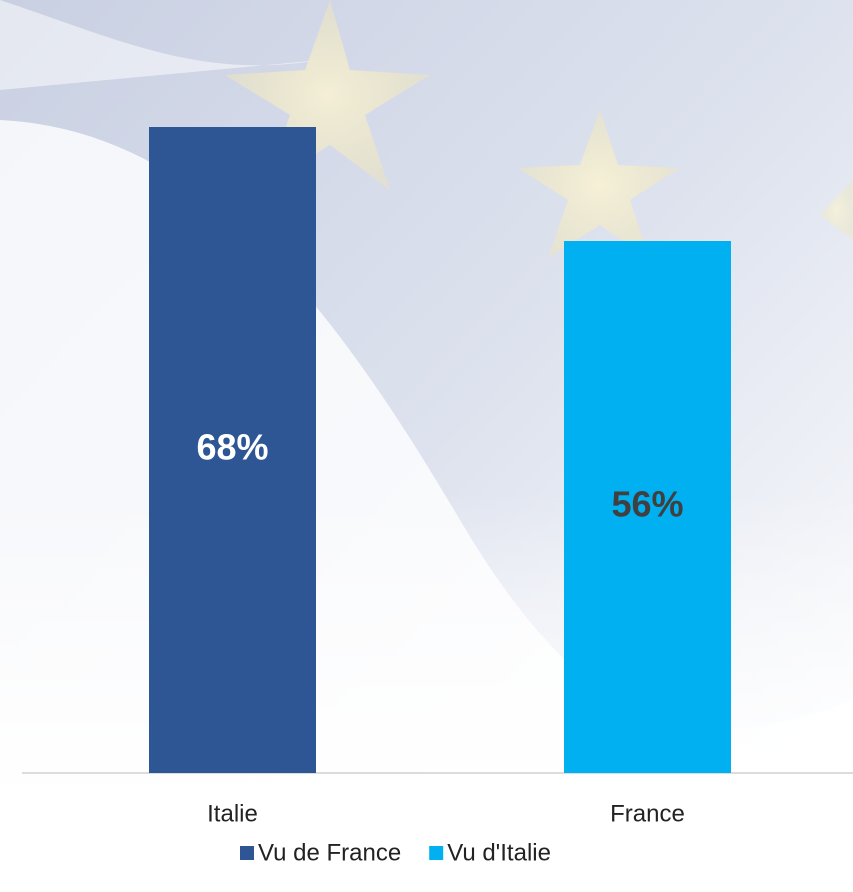 The width and height of the screenshot is (853, 892). Describe the element at coordinates (647, 504) in the screenshot. I see `value-label: 56%` at that location.